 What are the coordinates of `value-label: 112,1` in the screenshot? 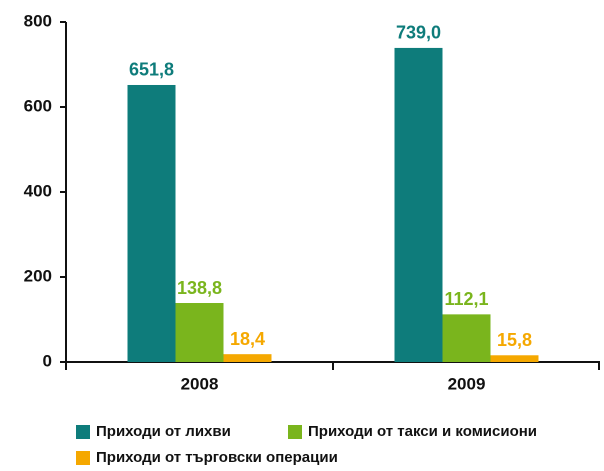 It's located at (466, 299).